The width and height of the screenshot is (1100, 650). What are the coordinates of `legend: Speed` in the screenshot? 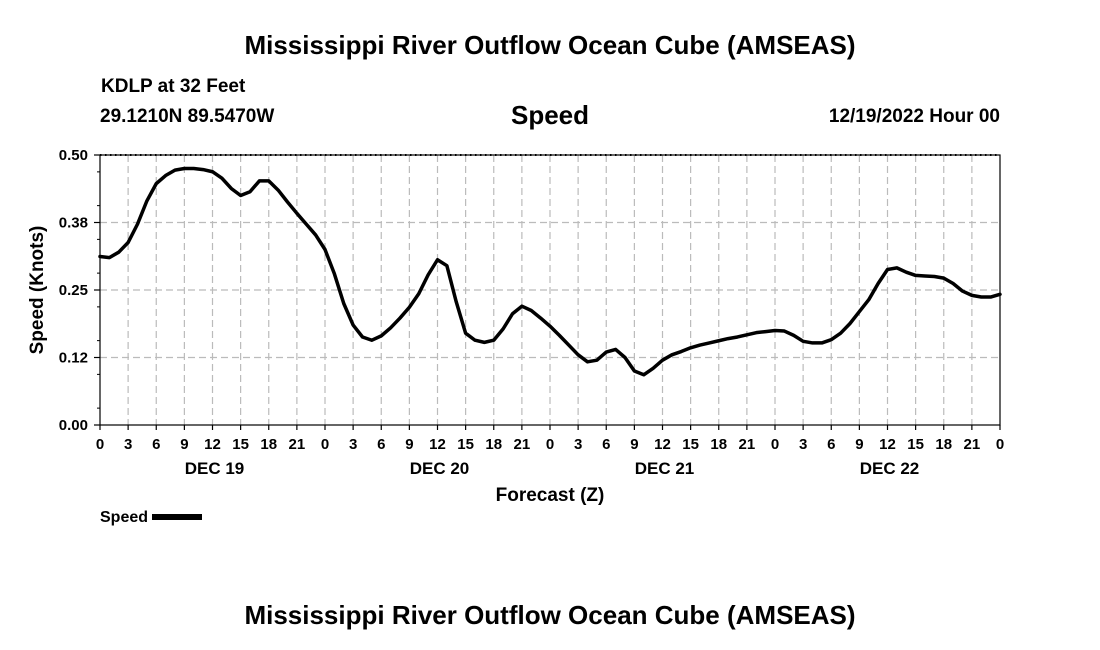 It's located at (151, 518).